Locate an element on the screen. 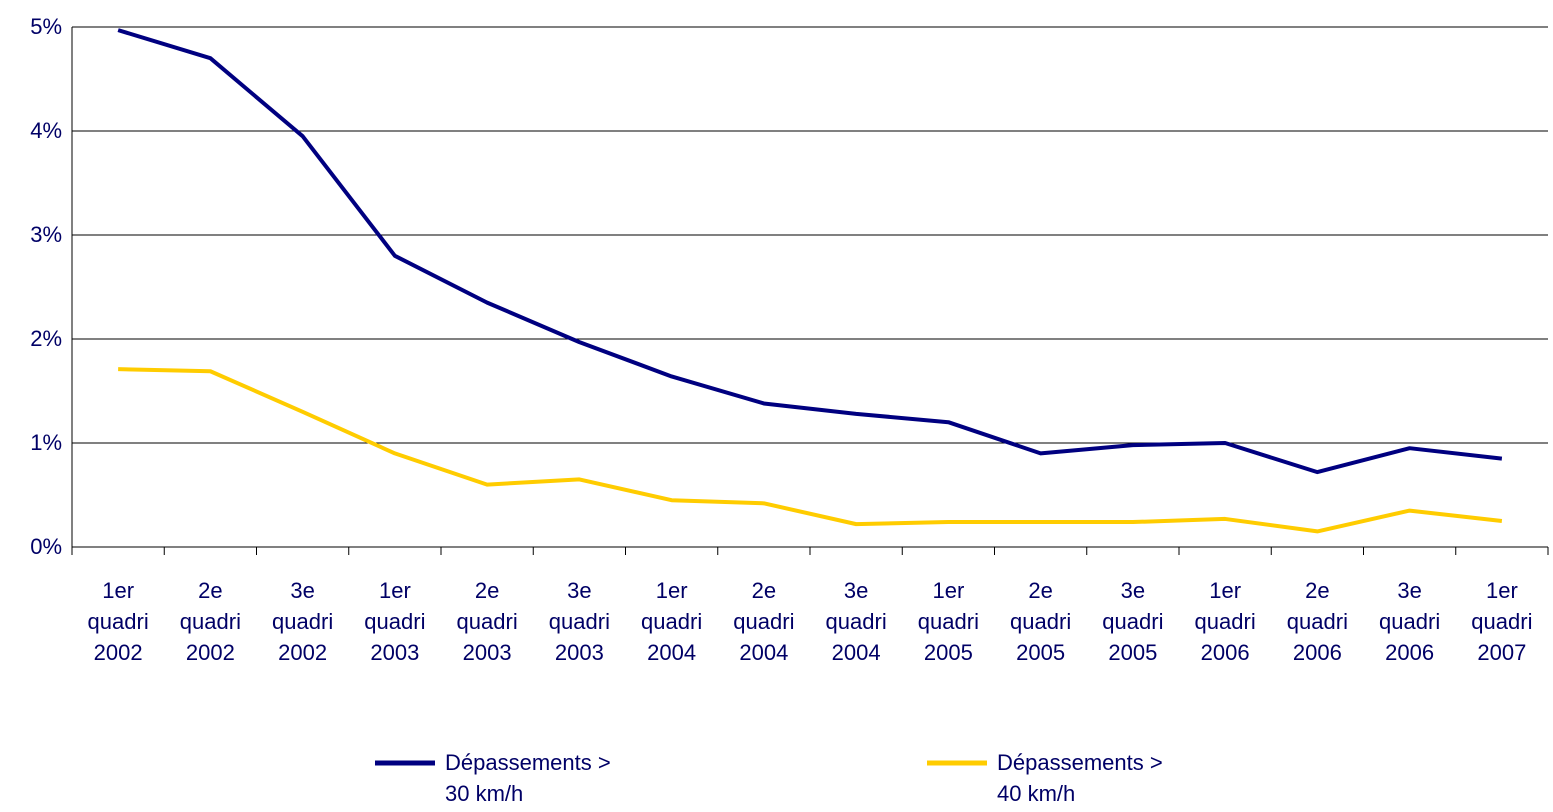 The image size is (1553, 812). x-tick-label: 1er quadri 2002 is located at coordinates (118, 621).